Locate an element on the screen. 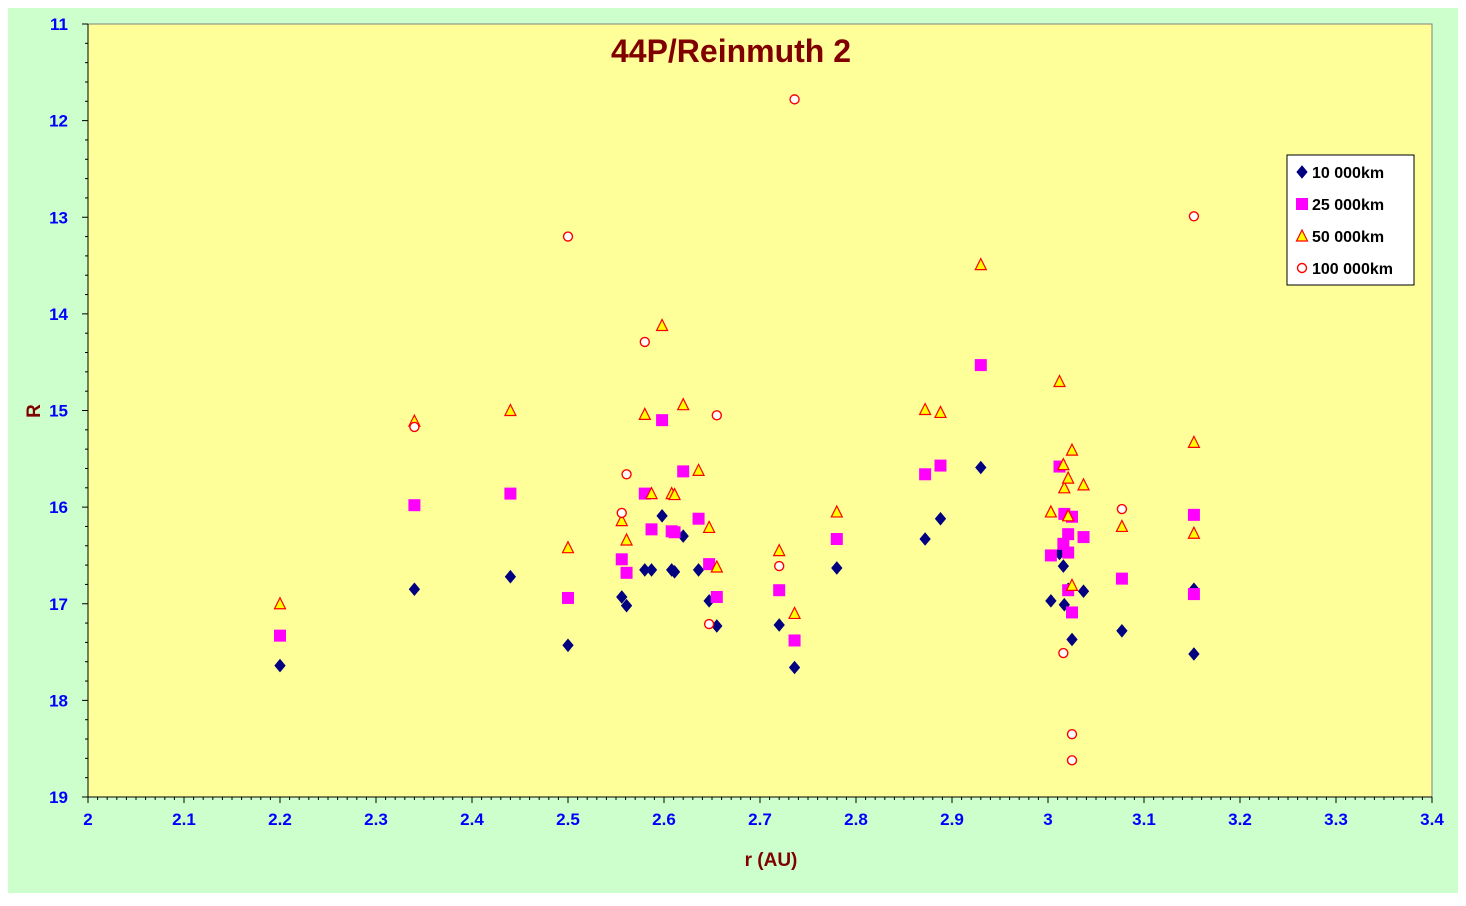 The width and height of the screenshot is (1466, 906). x-tick-label: 2.3 is located at coordinates (376, 819).